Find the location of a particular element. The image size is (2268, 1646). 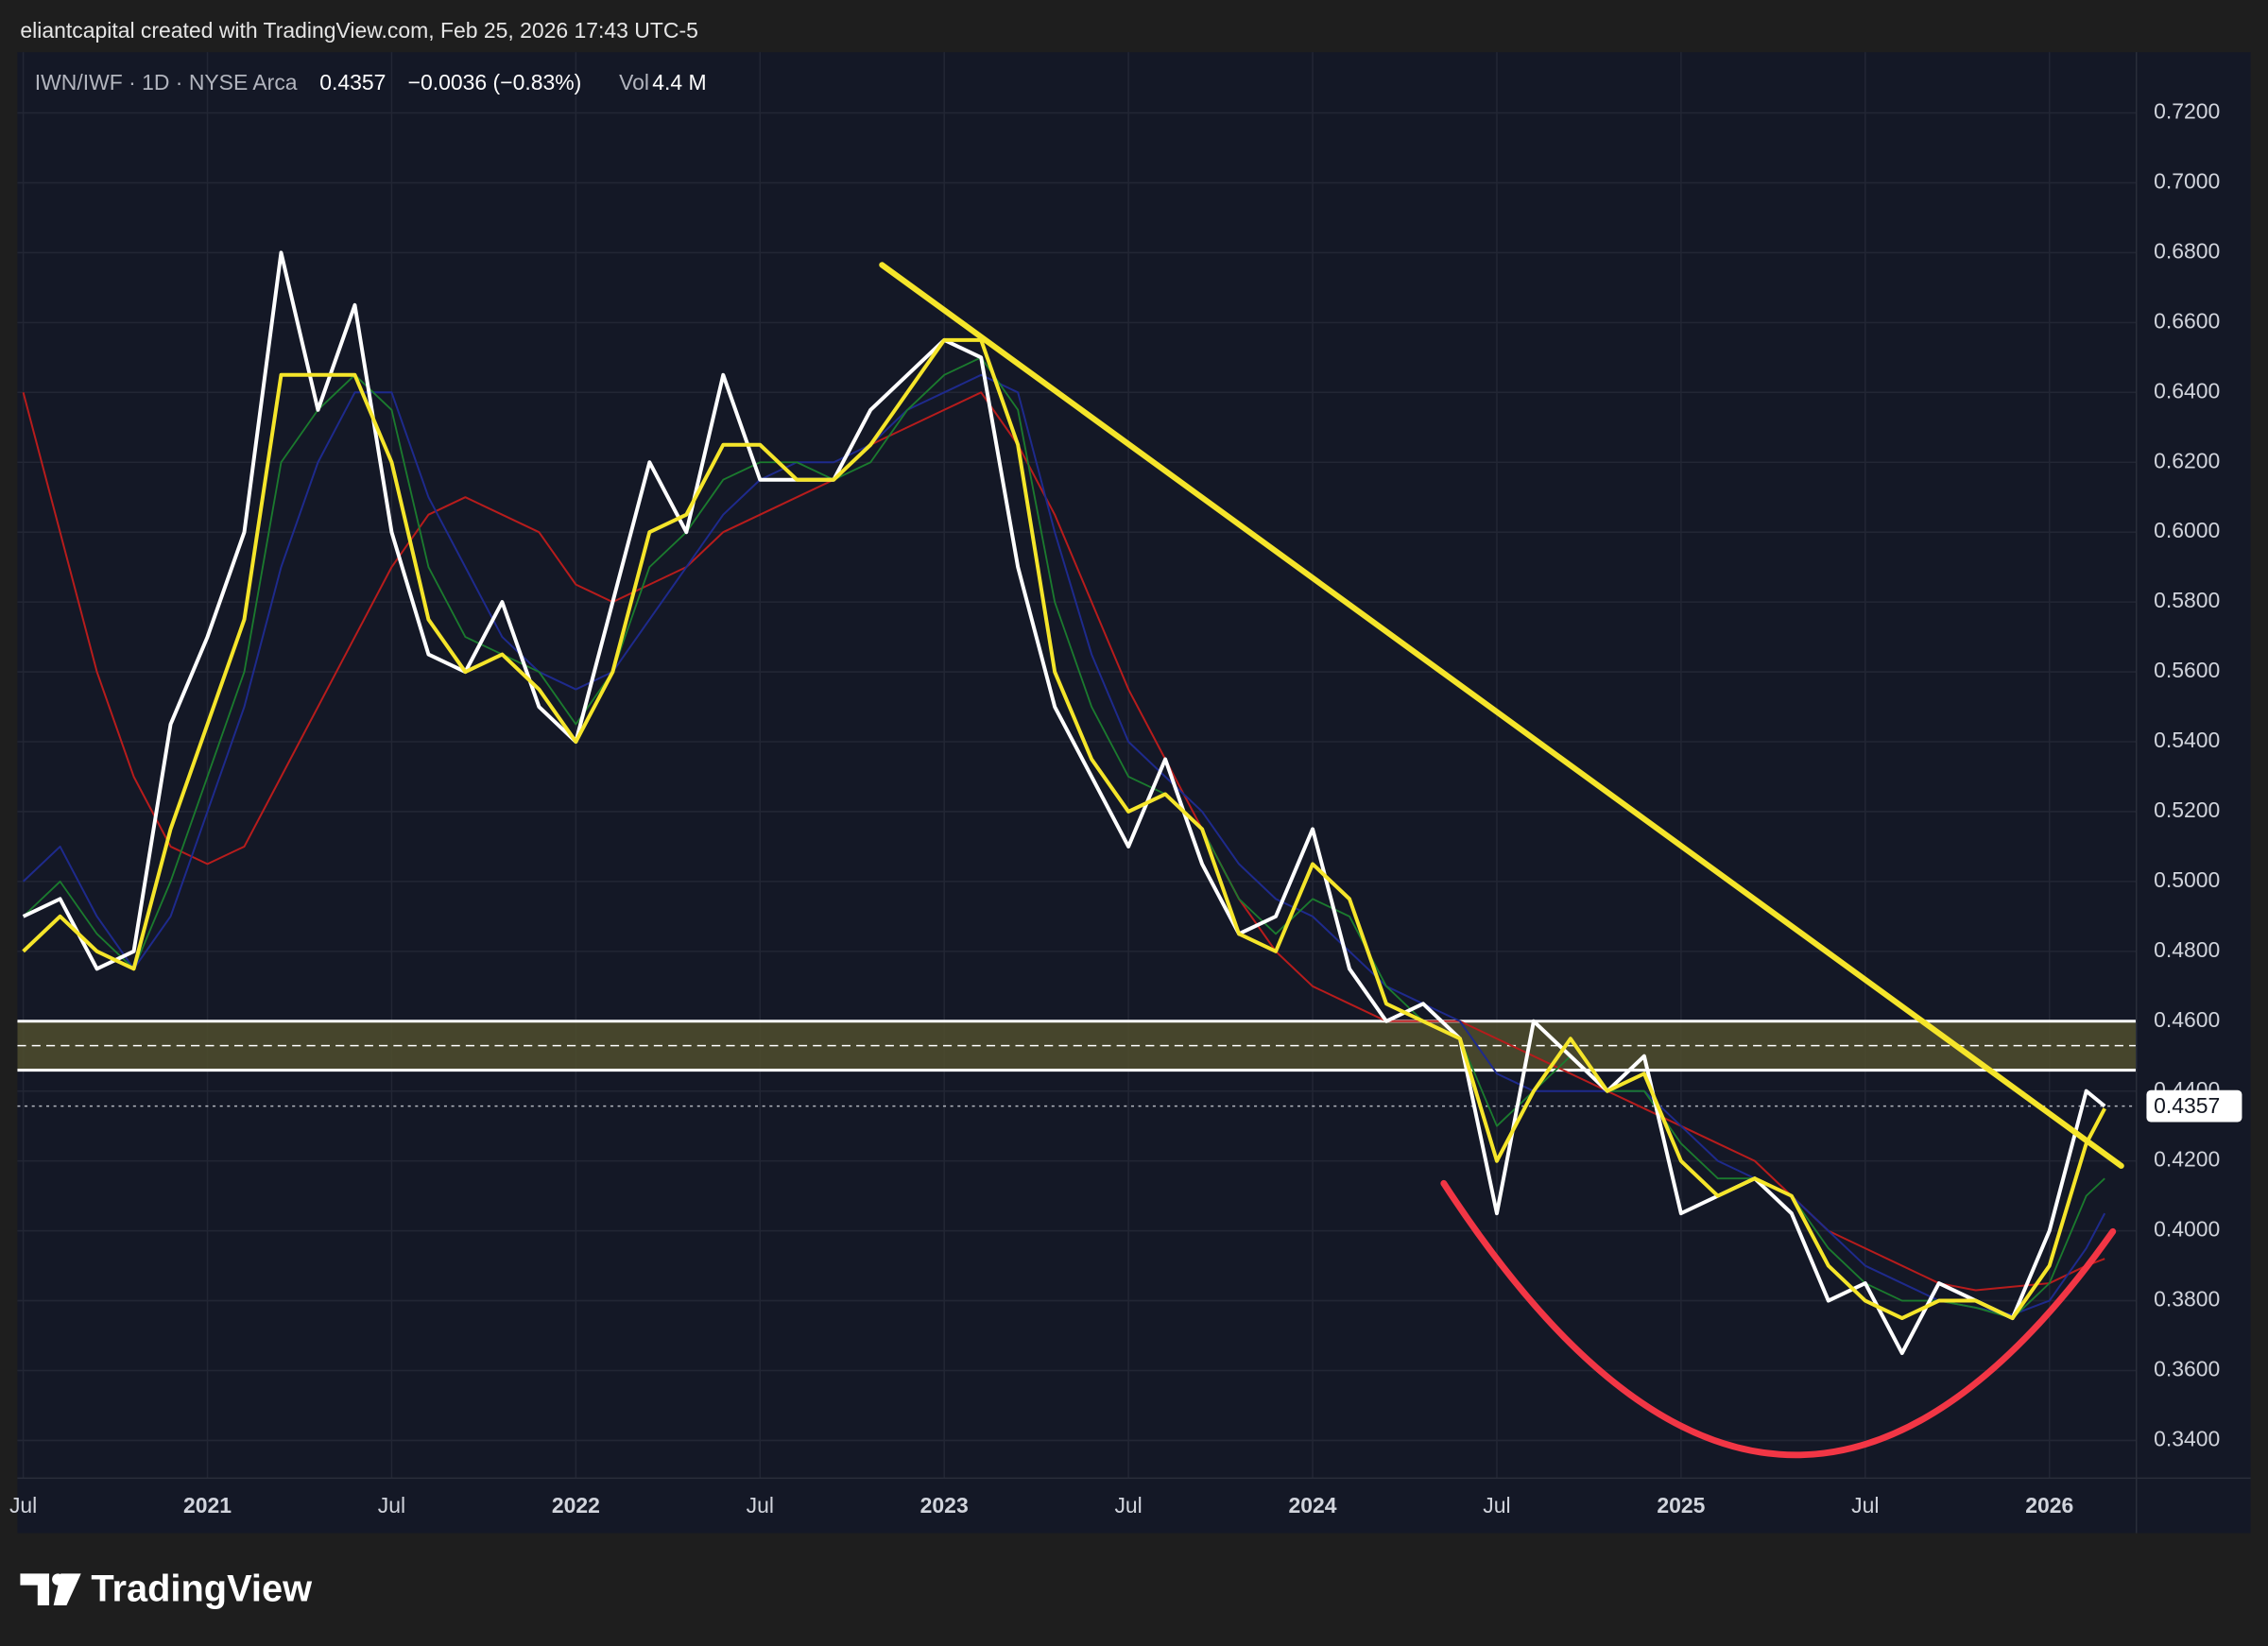

y-tick-label: 0.5800 is located at coordinates (2187, 600).